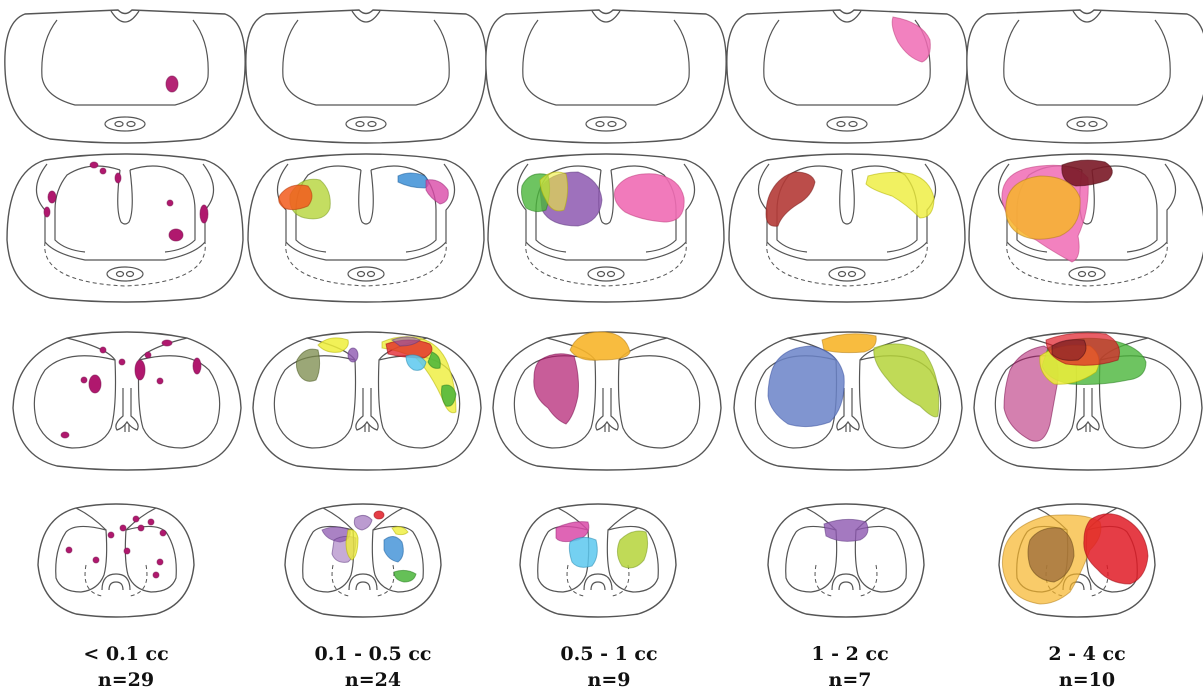  I want to click on section-r4-c1, so click(116, 560).